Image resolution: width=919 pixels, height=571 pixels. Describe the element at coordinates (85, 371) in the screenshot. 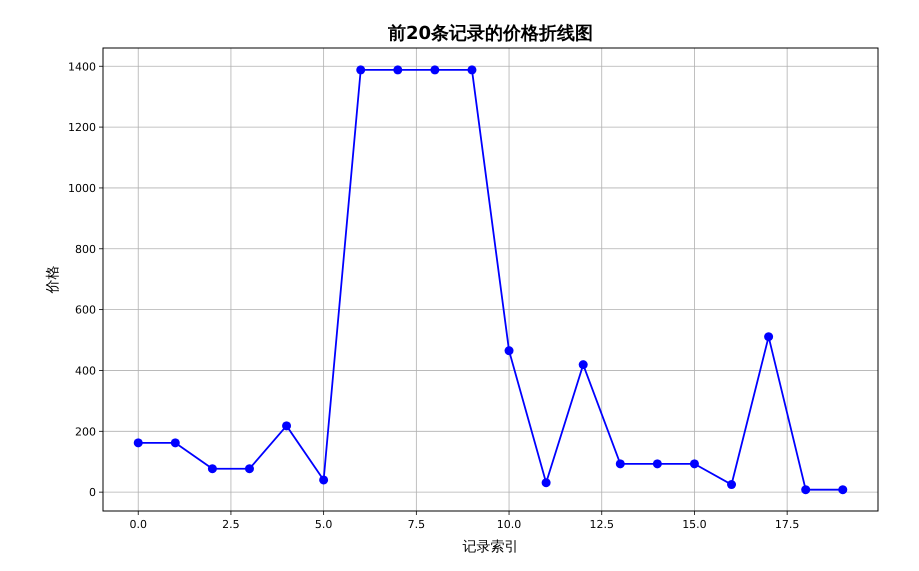

I see `y-tick-label: 400` at that location.